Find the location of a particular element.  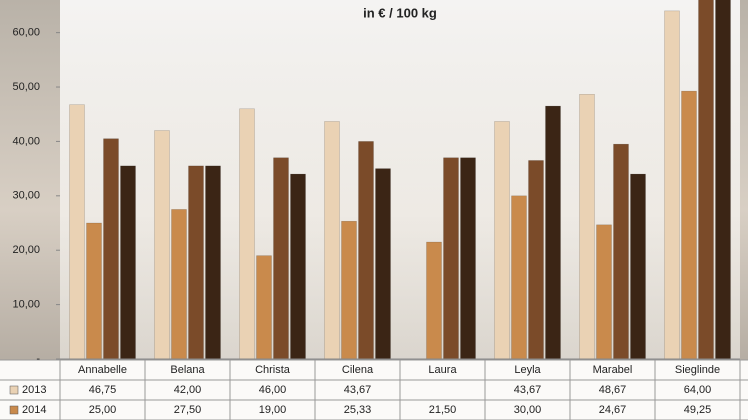

y-tick-label: 60,00 is located at coordinates (26, 33).